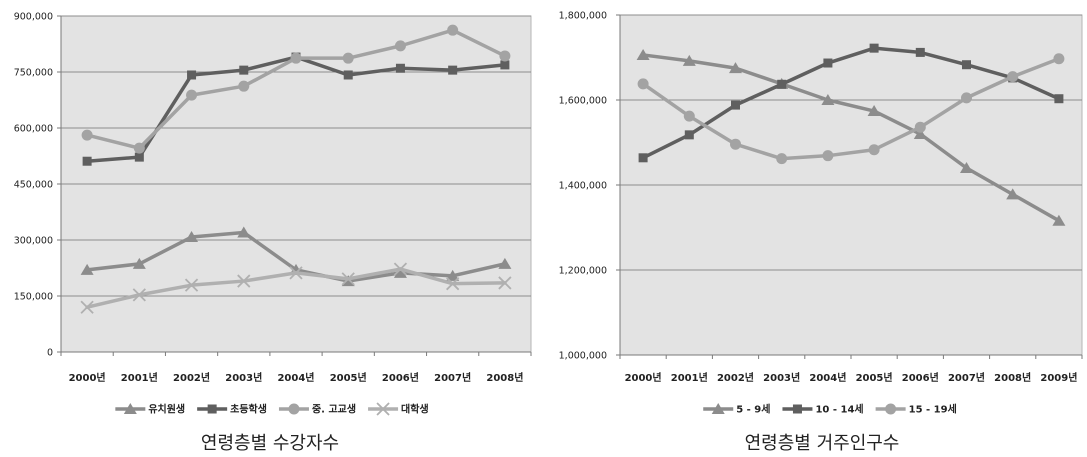 This screenshot has width=1087, height=457. What do you see at coordinates (166, 409) in the screenshot?
I see `legend-label: 유치원생` at bounding box center [166, 409].